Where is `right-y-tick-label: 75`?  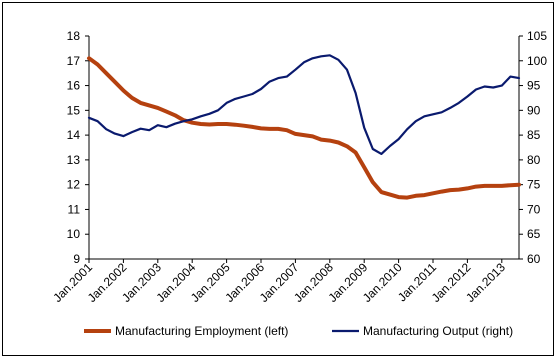 right-y-tick-label: 75 is located at coordinates (534, 185).